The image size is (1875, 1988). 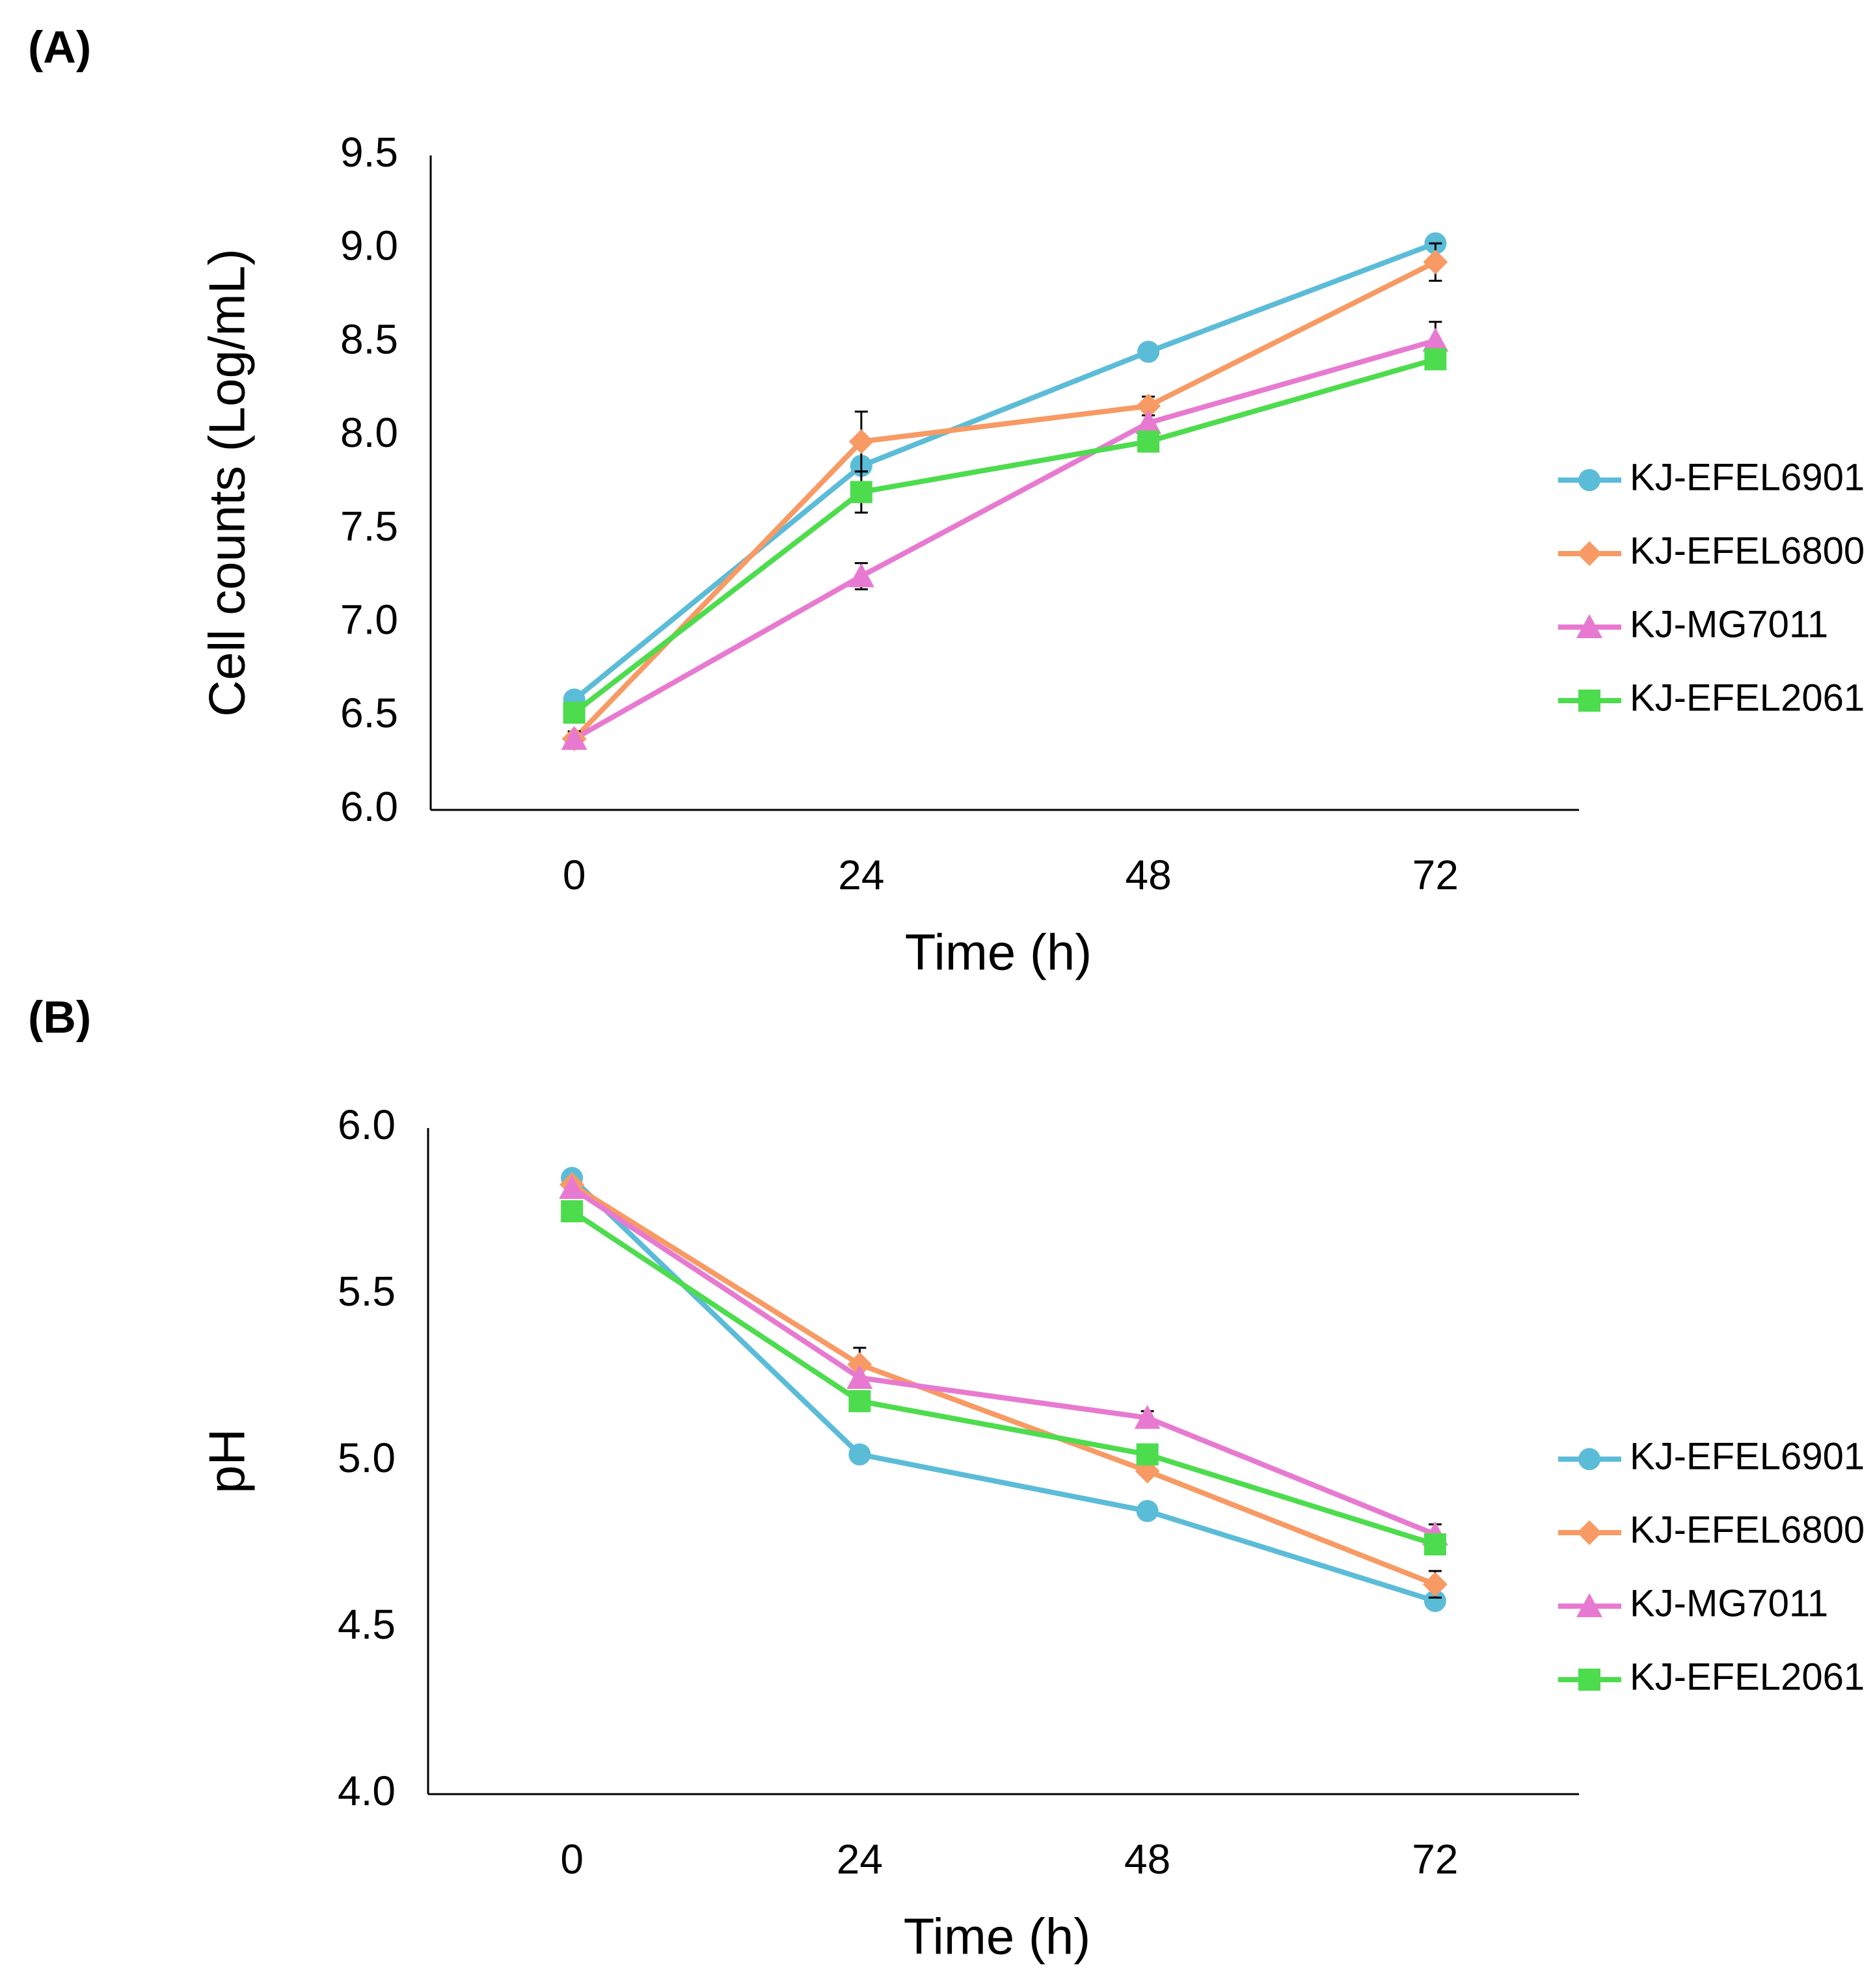 I want to click on y-tick-label: 9.0, so click(x=369, y=245).